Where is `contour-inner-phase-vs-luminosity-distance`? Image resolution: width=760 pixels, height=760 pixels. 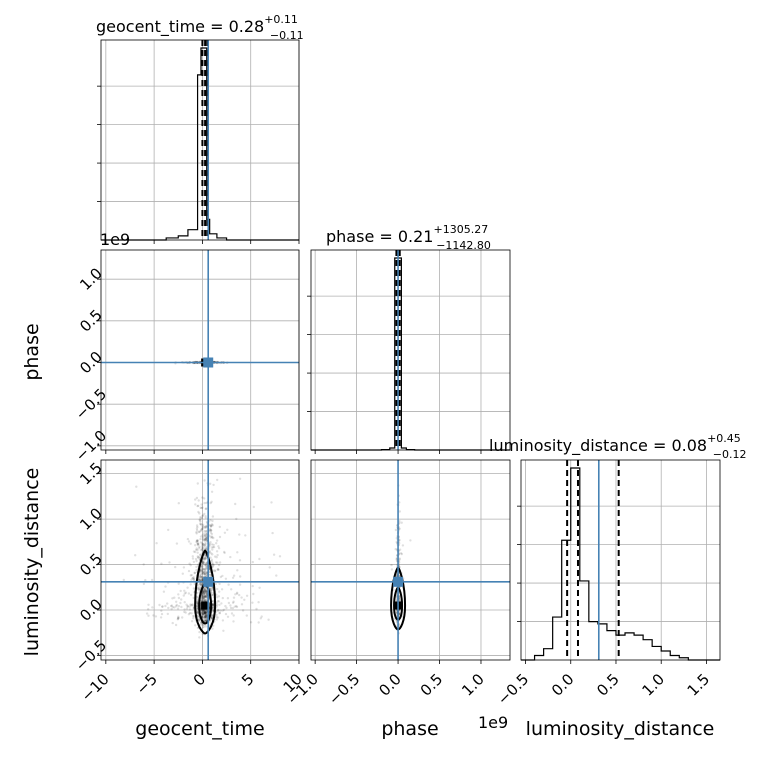 contour-inner-phase-vs-luminosity-distance is located at coordinates (398, 603).